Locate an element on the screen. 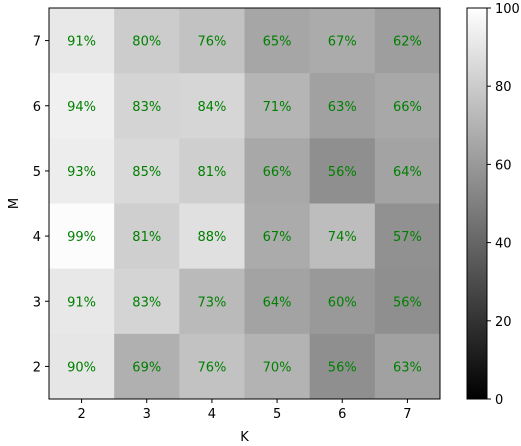 This screenshot has height=446, width=521. cell-value-label: 74% is located at coordinates (342, 237).